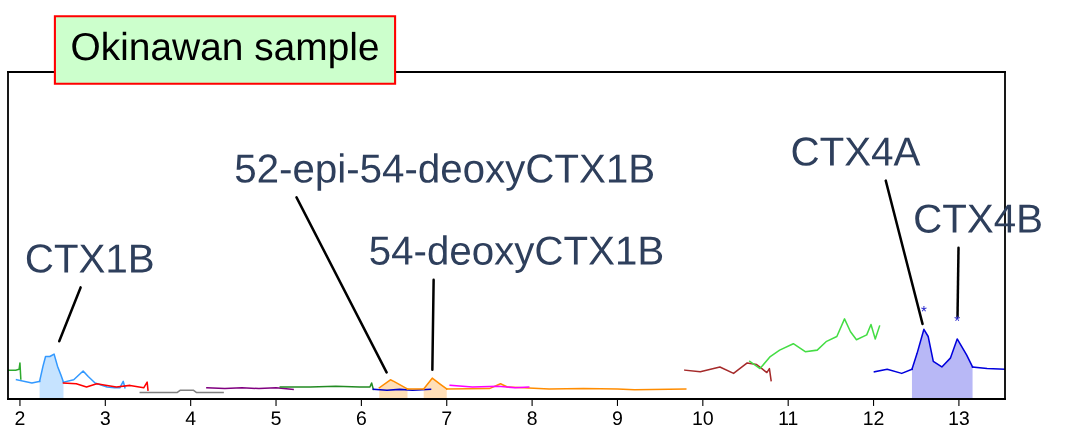 The height and width of the screenshot is (439, 1068). Describe the element at coordinates (703, 418) in the screenshot. I see `x-tick-label: 10` at that location.